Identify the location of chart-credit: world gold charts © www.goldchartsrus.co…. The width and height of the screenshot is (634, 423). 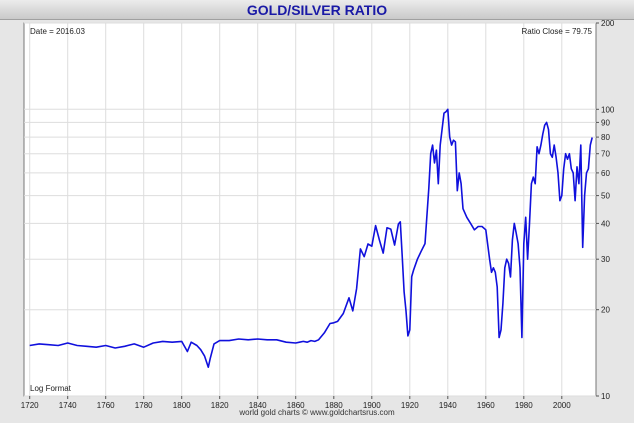
(317, 412).